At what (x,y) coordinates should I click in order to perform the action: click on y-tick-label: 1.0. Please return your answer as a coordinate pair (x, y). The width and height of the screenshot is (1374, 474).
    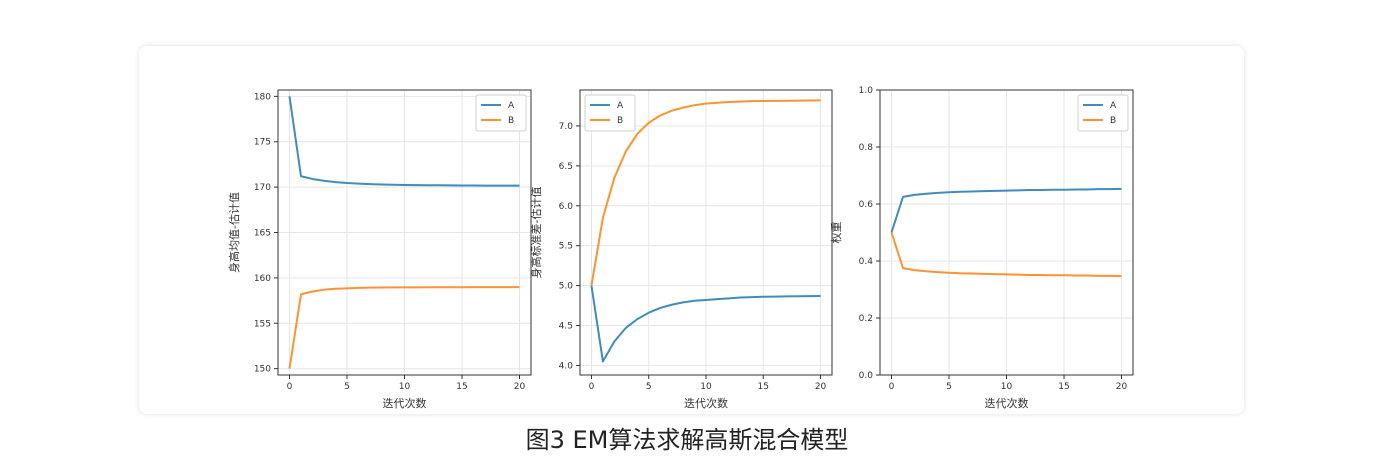
    Looking at the image, I should click on (866, 91).